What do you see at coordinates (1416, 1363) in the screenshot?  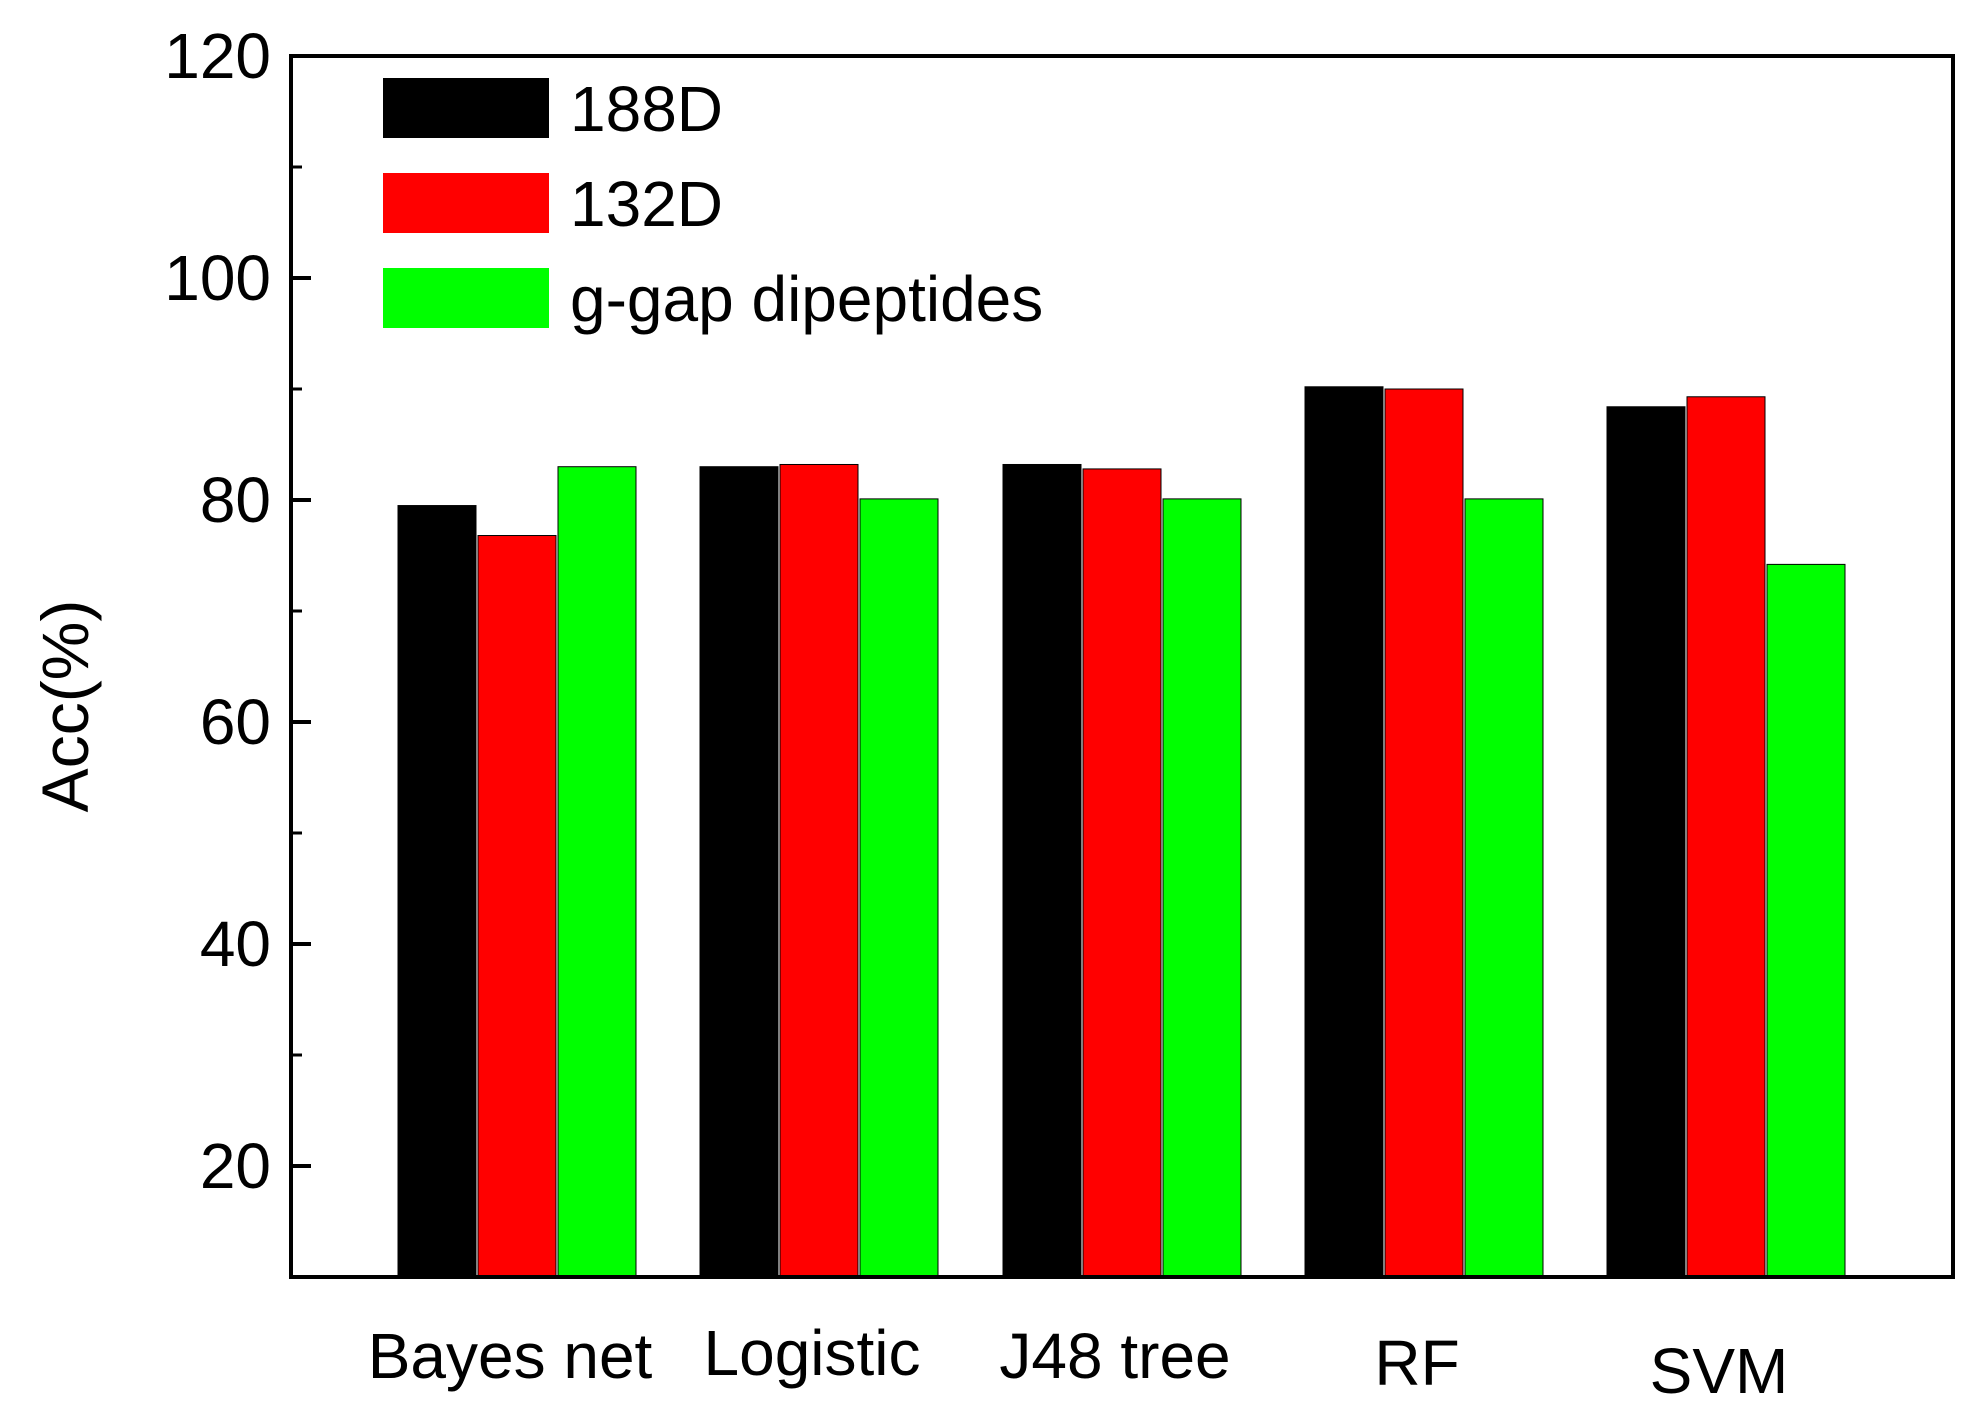 I see `x-category-label: RF` at bounding box center [1416, 1363].